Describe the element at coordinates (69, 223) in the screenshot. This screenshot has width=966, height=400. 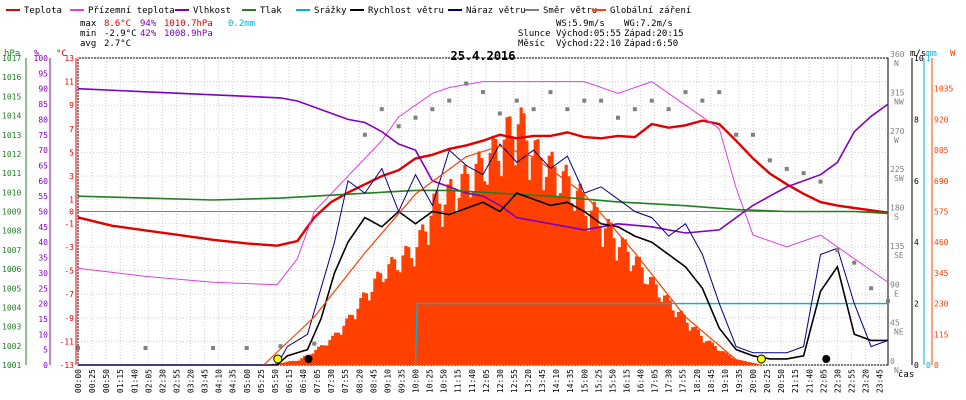
I see `temperature-tick-label: -1` at that location.